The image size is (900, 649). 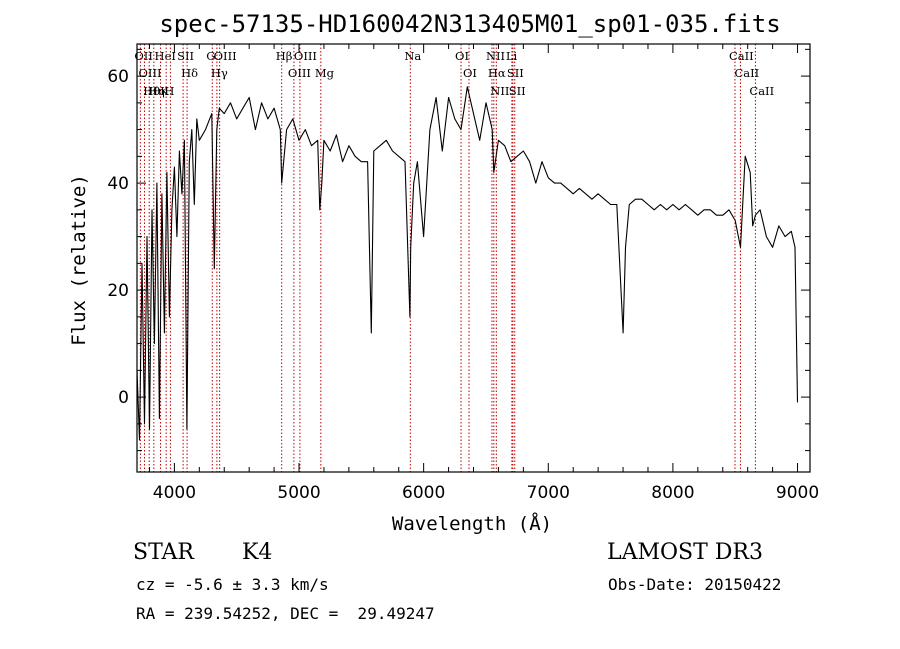 I want to click on line-marker-label: Na, so click(x=412, y=56).